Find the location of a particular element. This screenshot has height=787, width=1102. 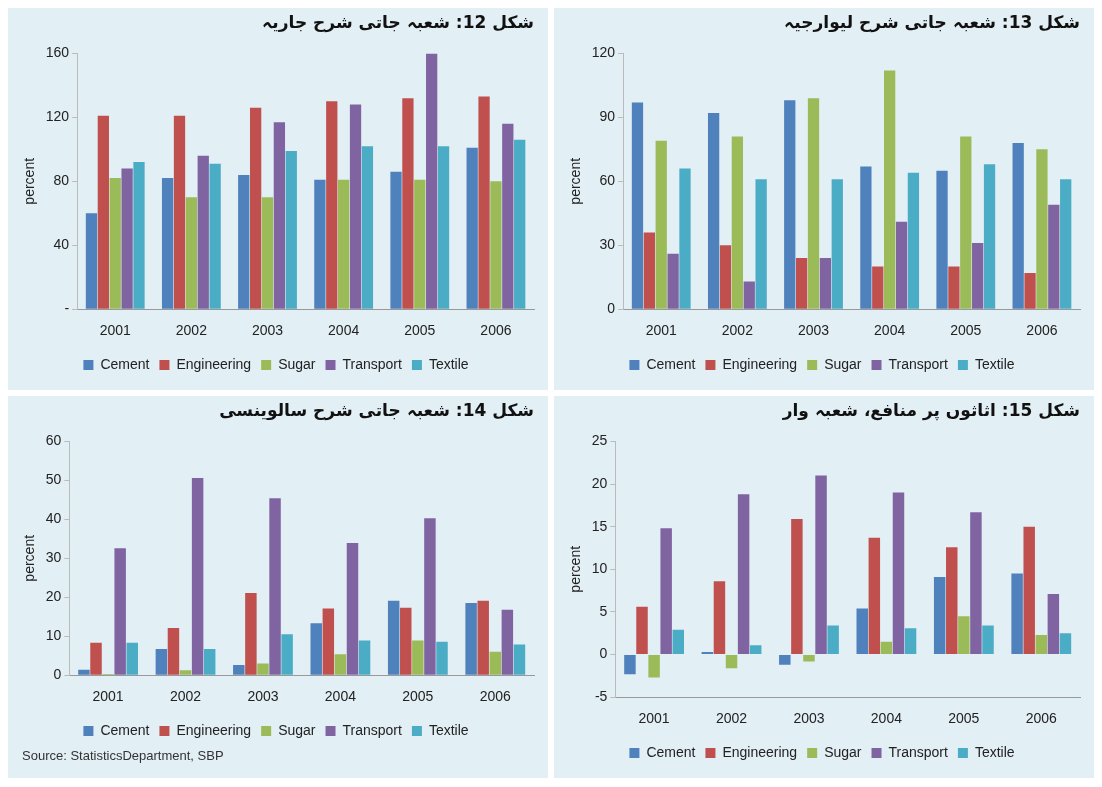

y-tick-label: 50 is located at coordinates (53, 479).